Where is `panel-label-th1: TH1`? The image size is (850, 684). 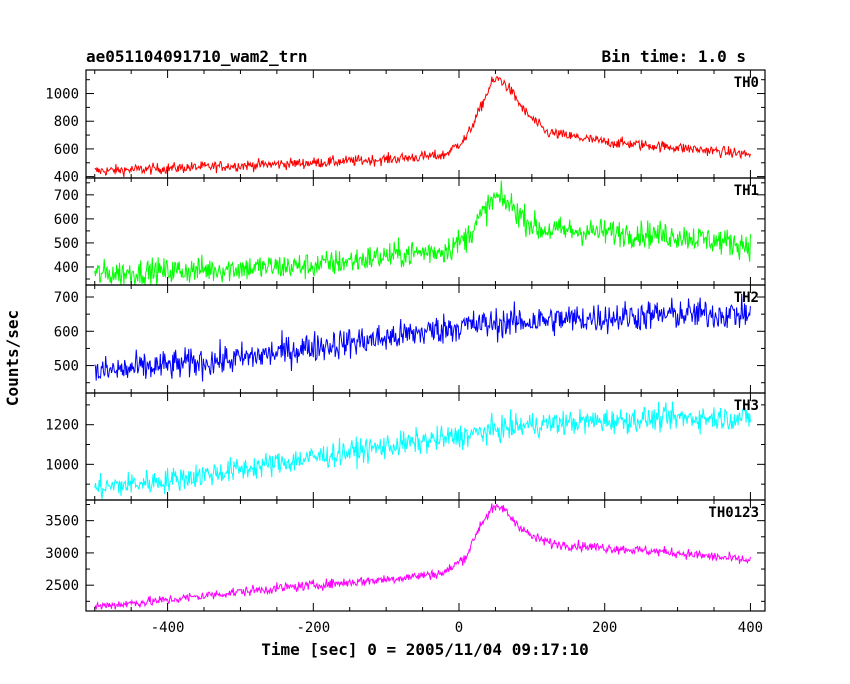 panel-label-th1: TH1 is located at coordinates (746, 191).